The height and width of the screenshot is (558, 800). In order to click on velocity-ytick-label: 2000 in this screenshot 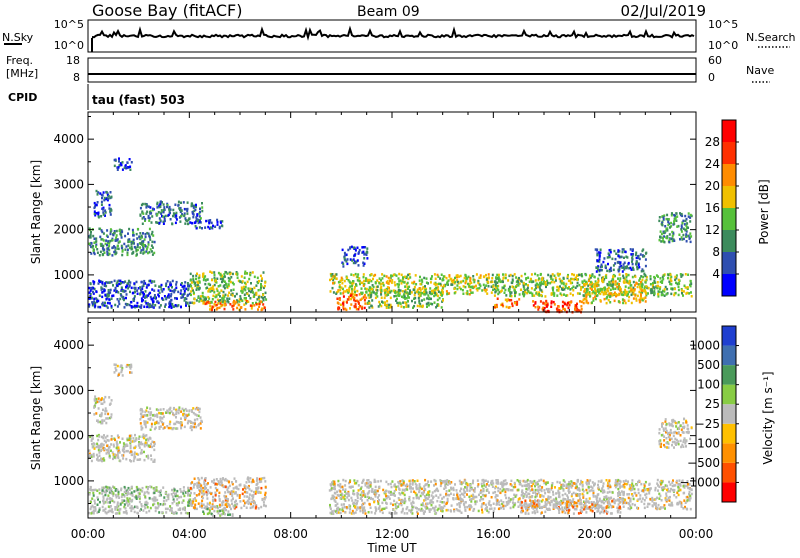, I will do `click(68, 436)`.